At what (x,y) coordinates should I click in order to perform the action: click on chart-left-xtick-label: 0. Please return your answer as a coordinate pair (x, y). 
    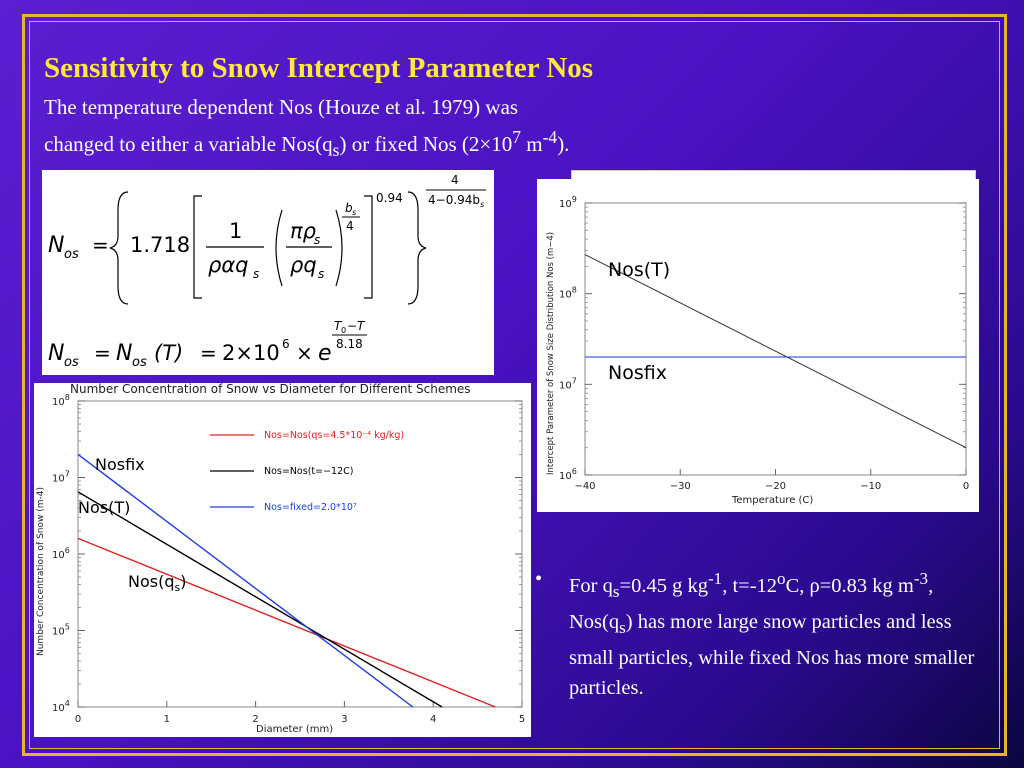
    Looking at the image, I should click on (78, 719).